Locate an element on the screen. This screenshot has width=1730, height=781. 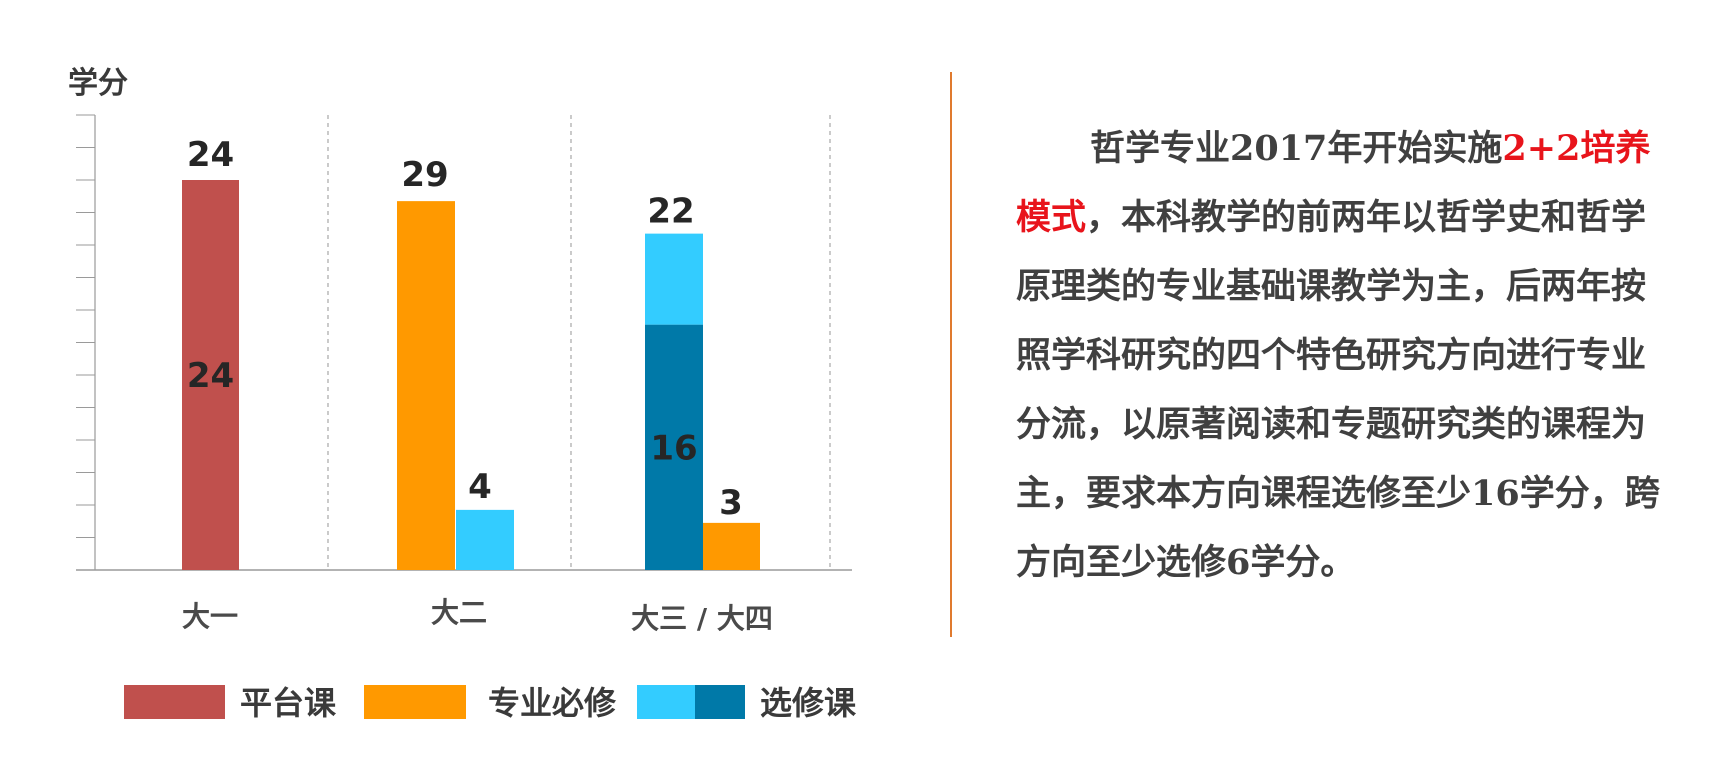
paragraph-highlight: 2+2培养模式 is located at coordinates (1333, 183).